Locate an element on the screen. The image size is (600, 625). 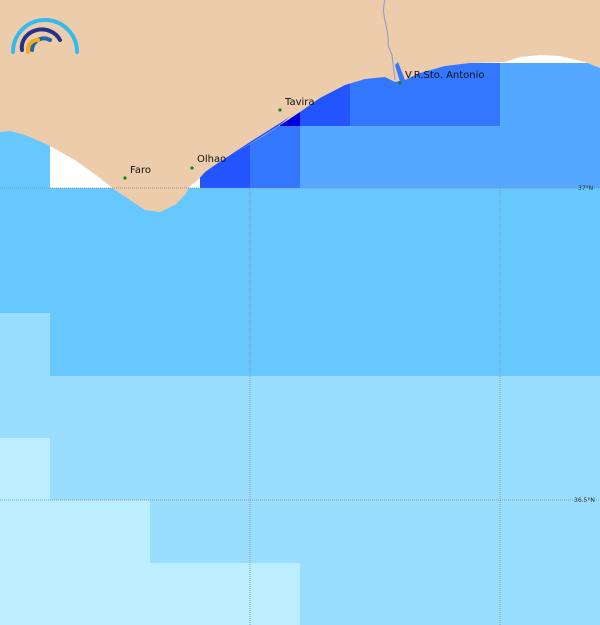
logo is located at coordinates (45, 36).